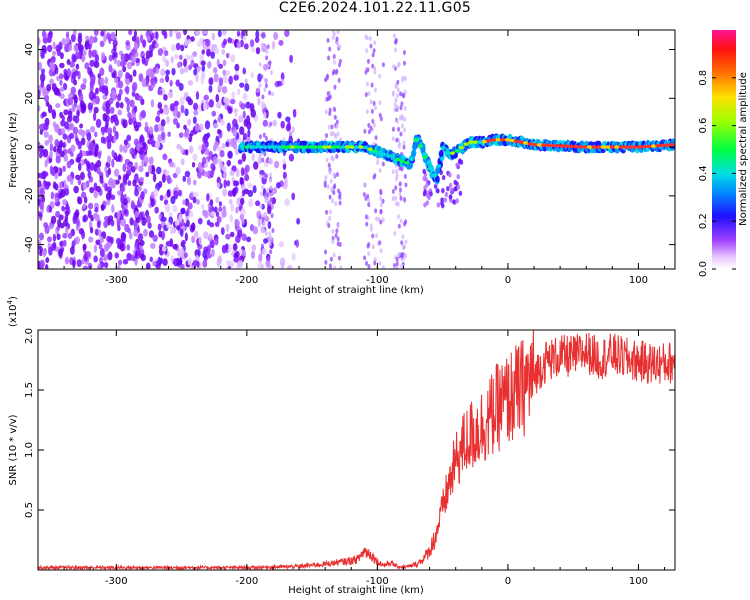  What do you see at coordinates (703, 221) in the screenshot?
I see `colorbar-tick-label: 0.2` at bounding box center [703, 221].